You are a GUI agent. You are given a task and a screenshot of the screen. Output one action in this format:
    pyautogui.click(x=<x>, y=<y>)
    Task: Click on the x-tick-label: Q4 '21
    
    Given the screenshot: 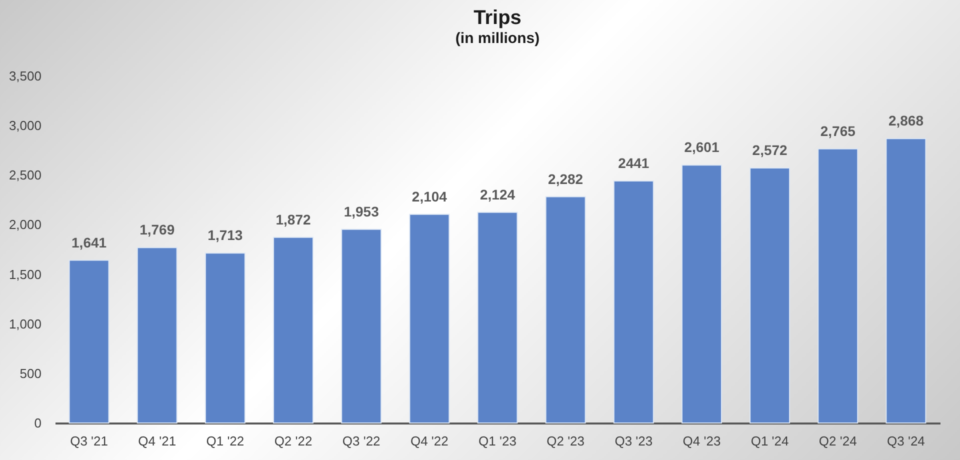 What is the action you would take?
    pyautogui.click(x=157, y=441)
    